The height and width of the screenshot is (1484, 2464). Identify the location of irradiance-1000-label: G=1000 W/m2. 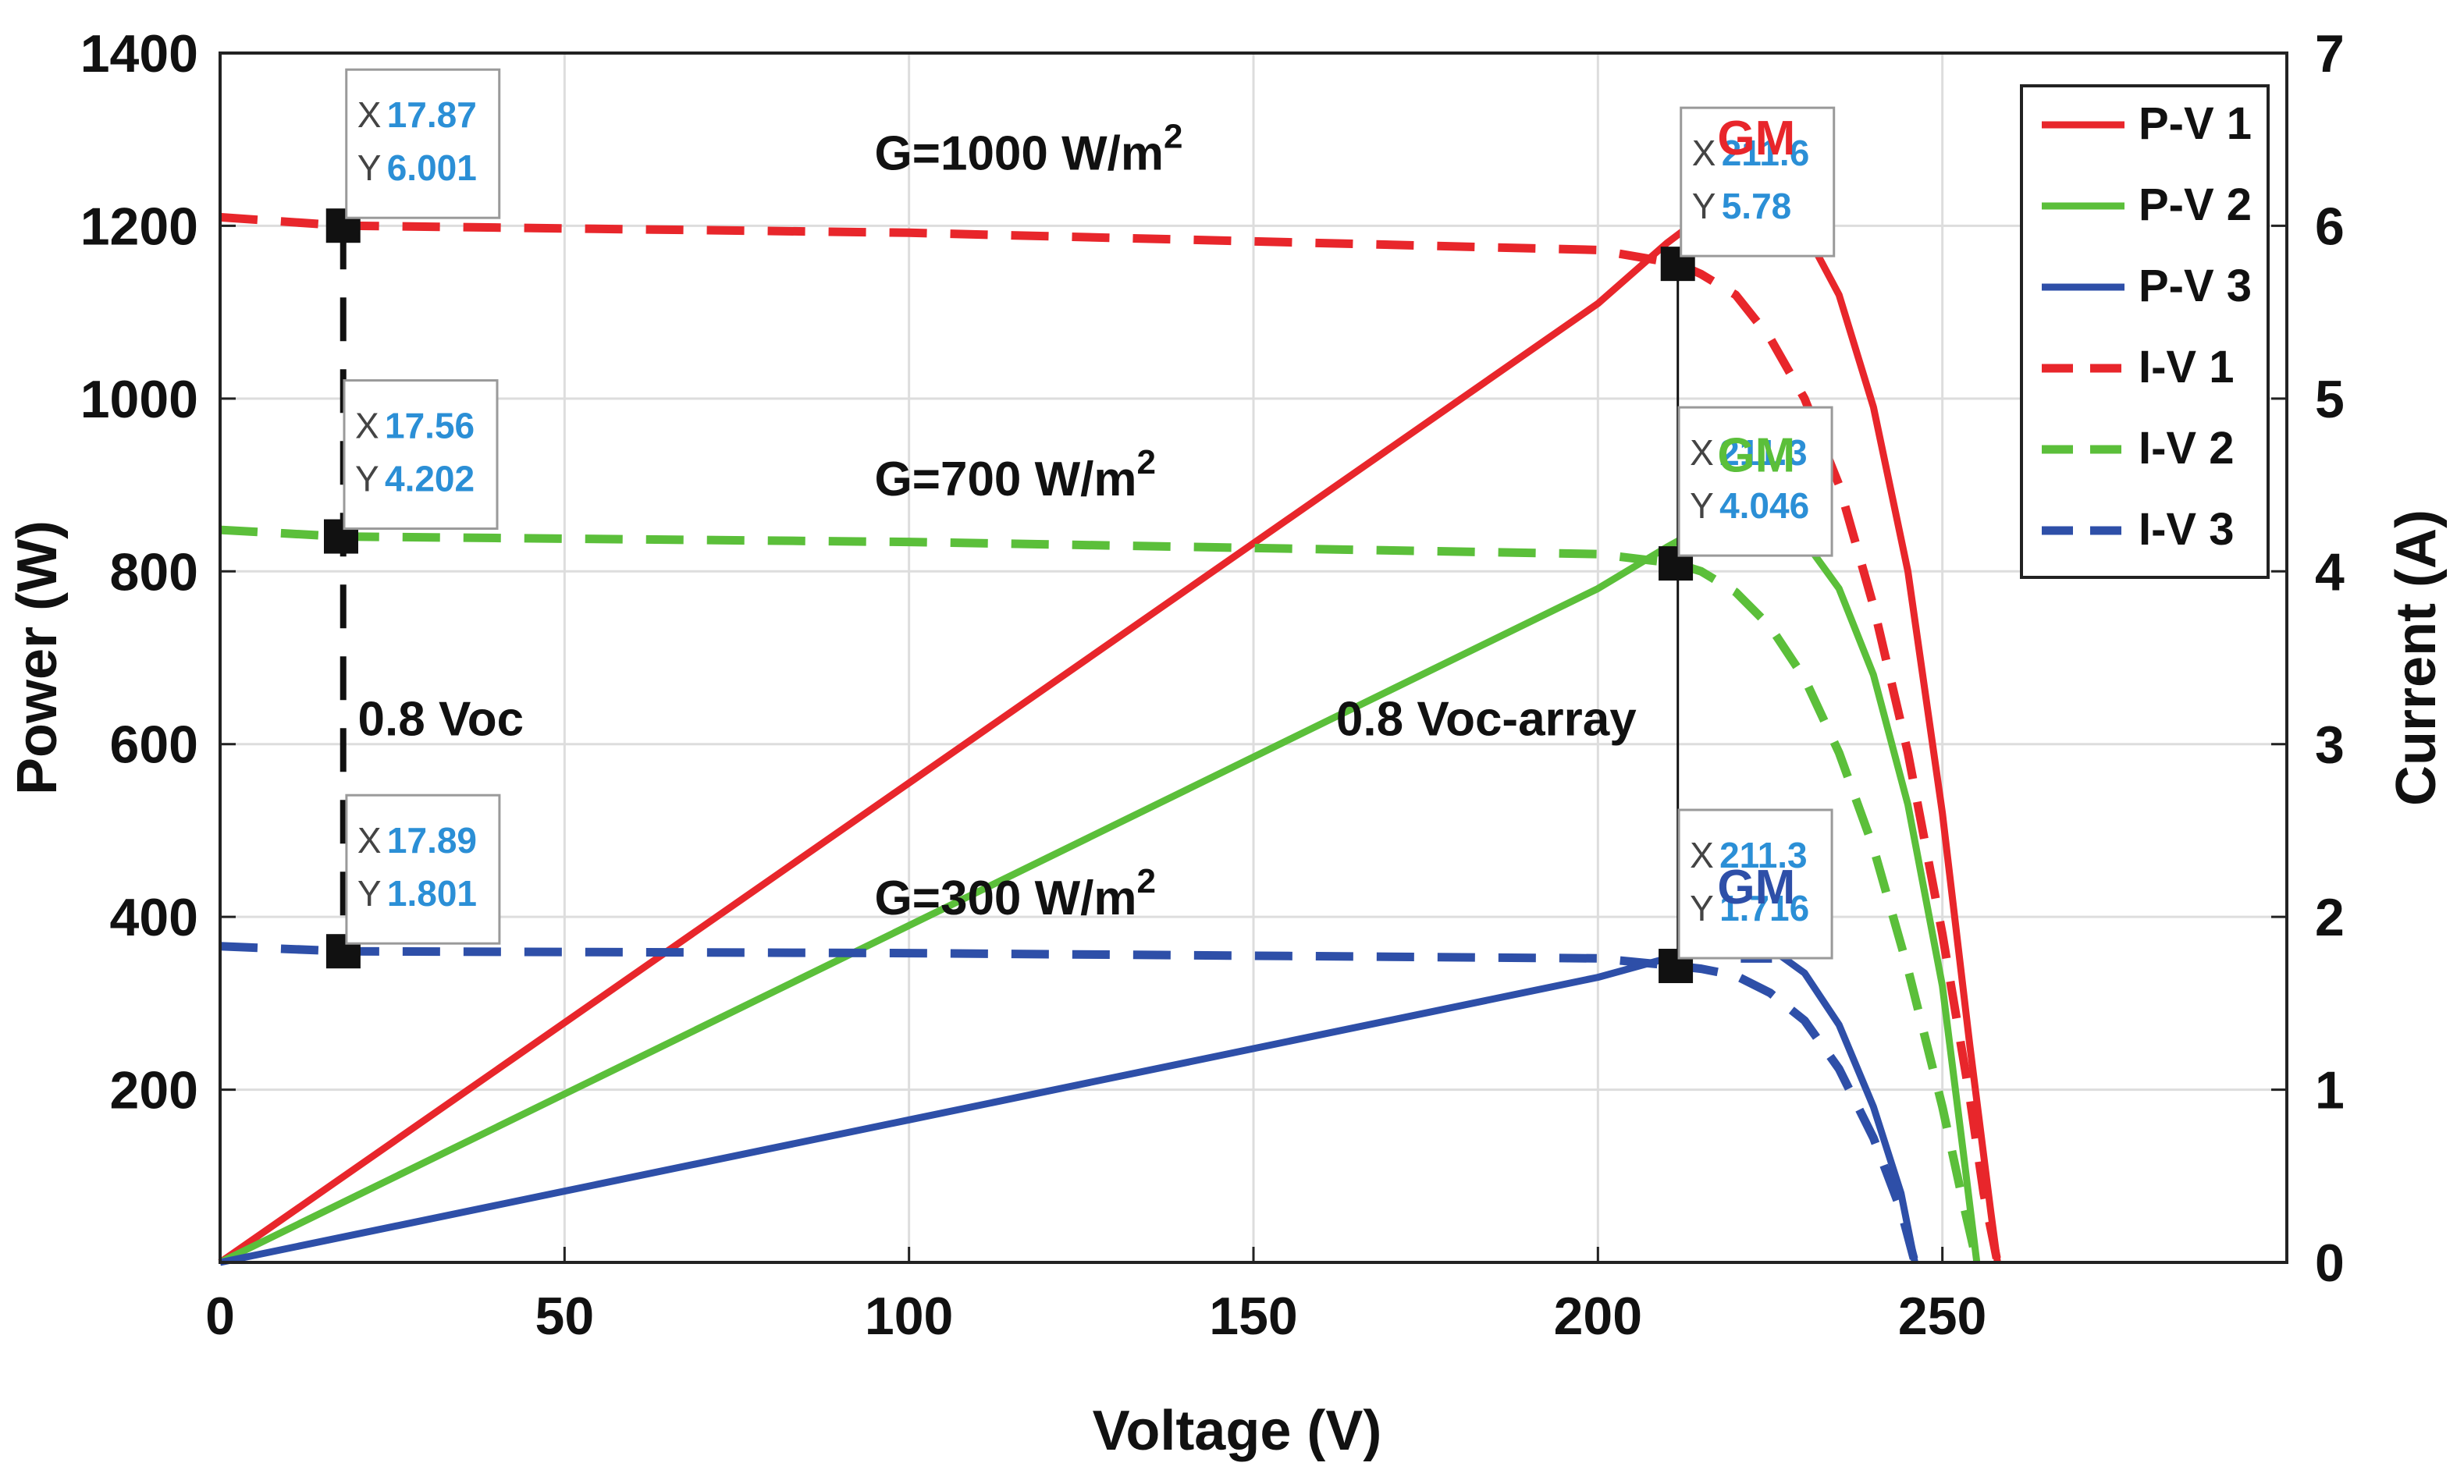
(1029, 148).